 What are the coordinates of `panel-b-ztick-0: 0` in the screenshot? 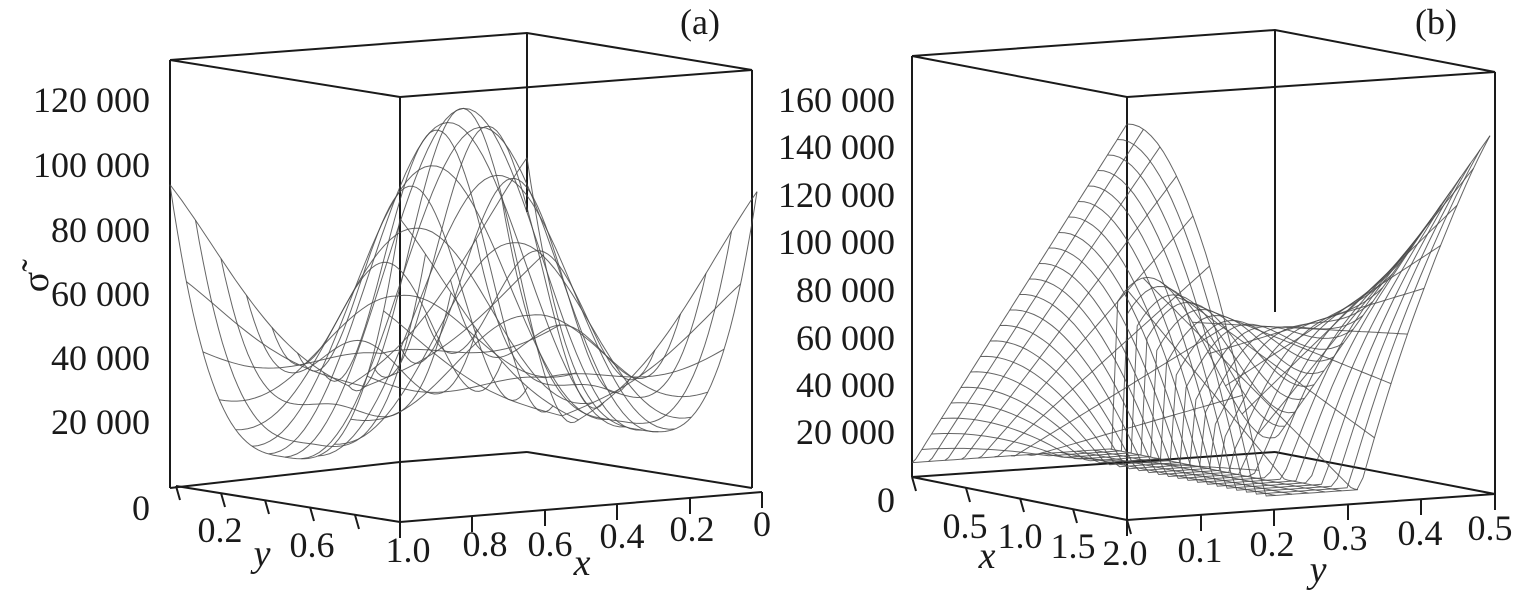 It's located at (886, 500).